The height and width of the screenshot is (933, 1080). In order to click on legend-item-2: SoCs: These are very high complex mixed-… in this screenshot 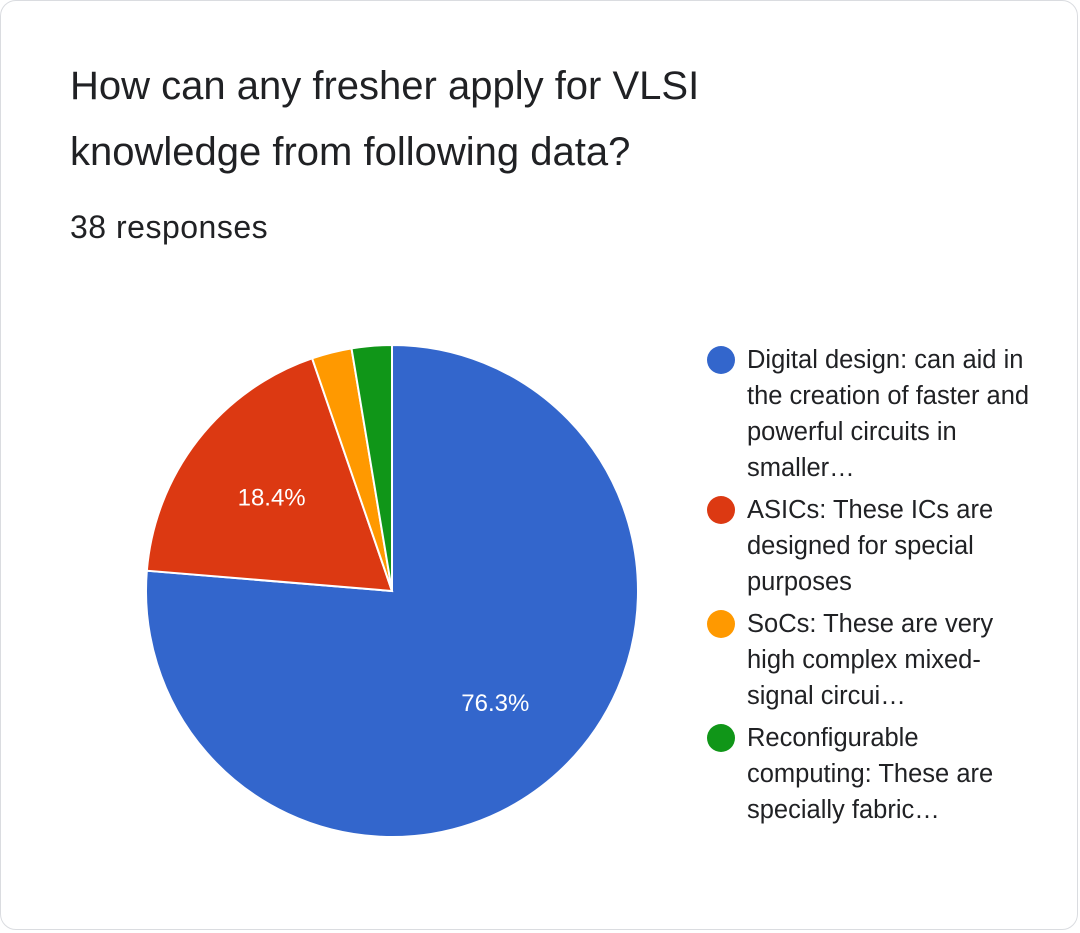, I will do `click(872, 660)`.